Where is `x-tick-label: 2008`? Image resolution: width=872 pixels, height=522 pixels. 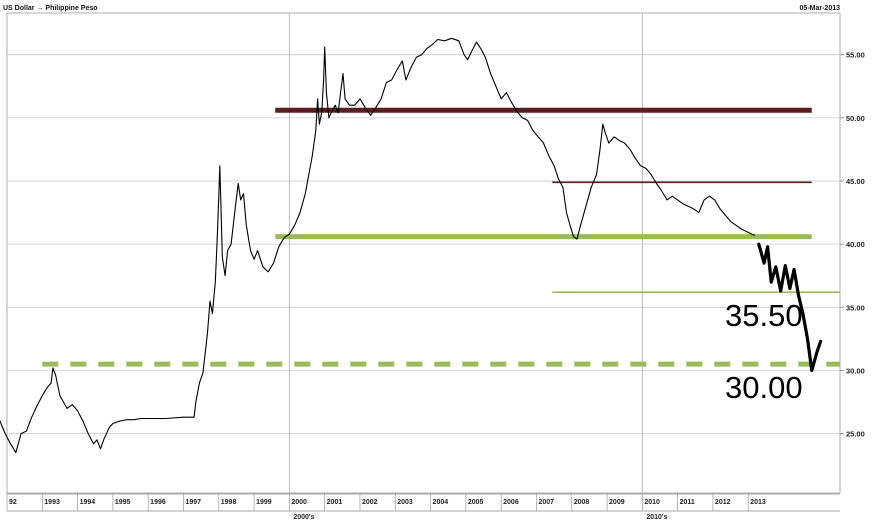
x-tick-label: 2008 is located at coordinates (582, 502).